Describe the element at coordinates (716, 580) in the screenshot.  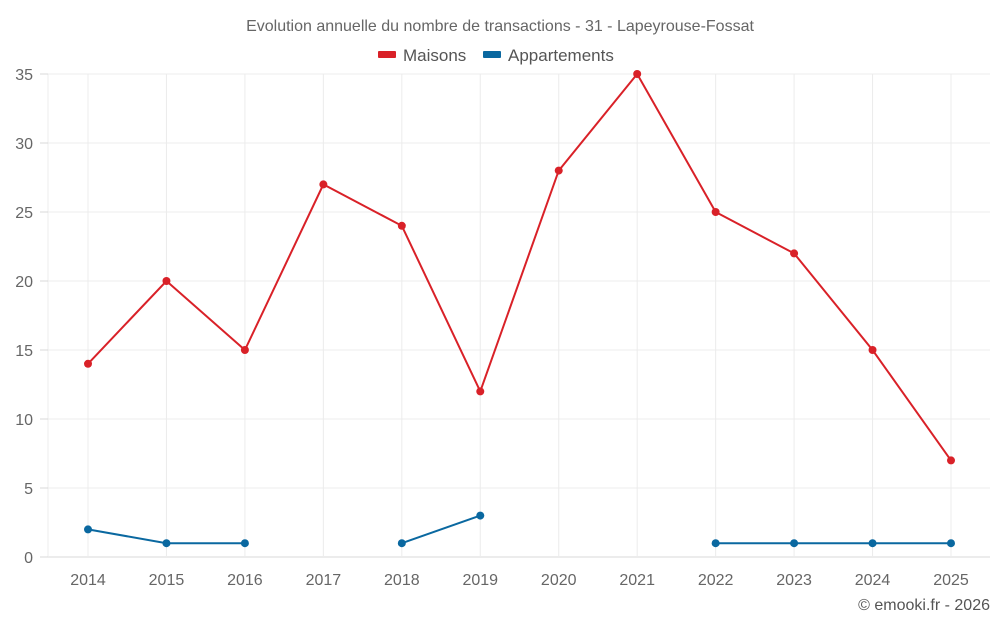
I see `x-tick-label: 2022` at that location.